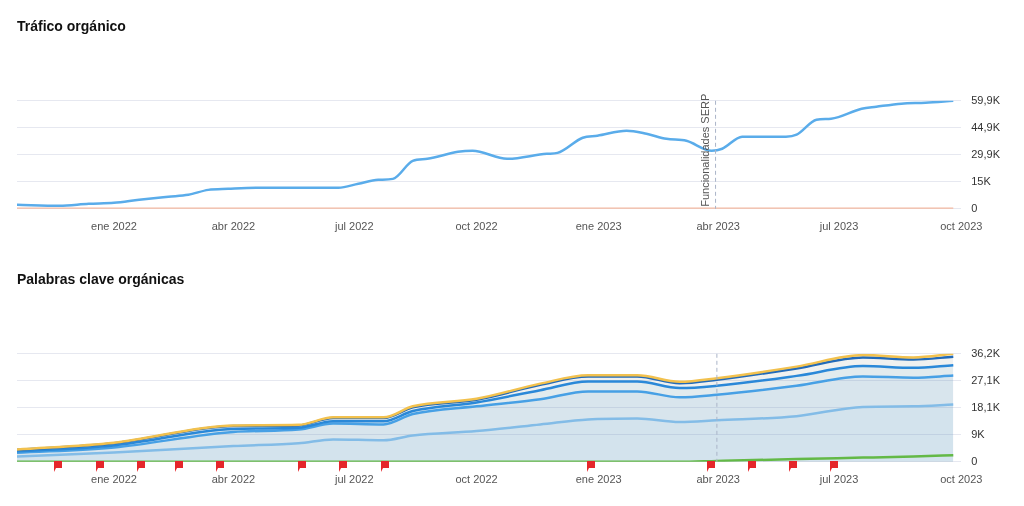 The image size is (1024, 506). I want to click on y-tick-label: 15K, so click(981, 180).